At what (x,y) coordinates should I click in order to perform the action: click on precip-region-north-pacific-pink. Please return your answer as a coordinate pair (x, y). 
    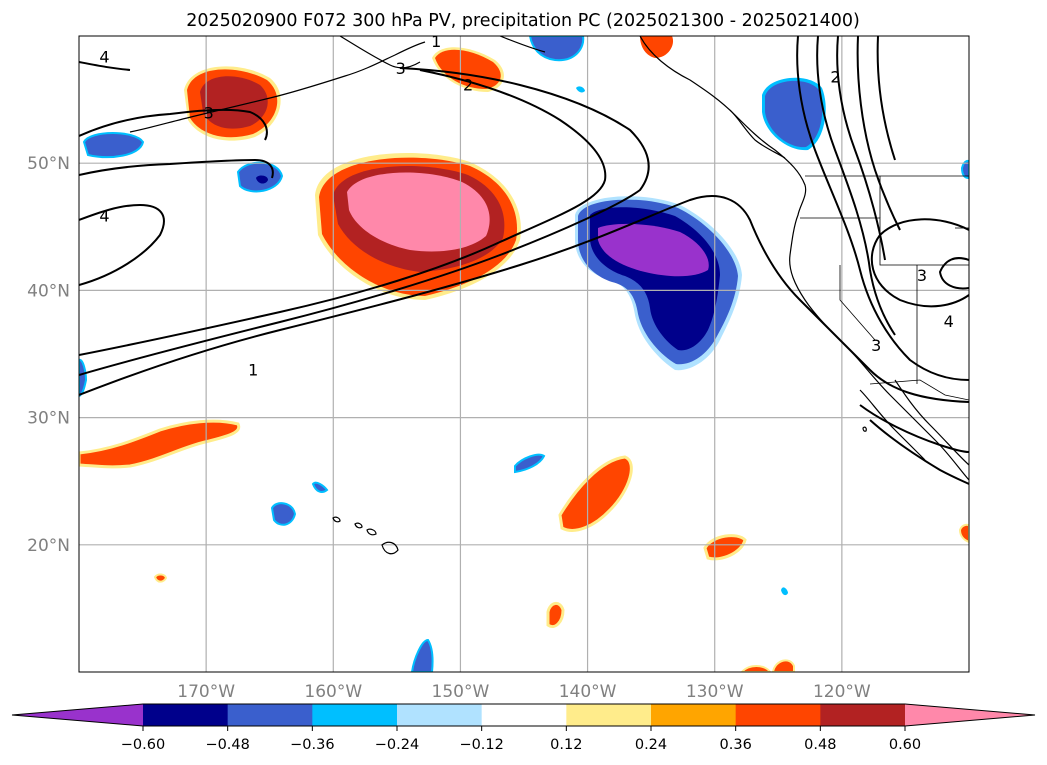
    Looking at the image, I should click on (418, 212).